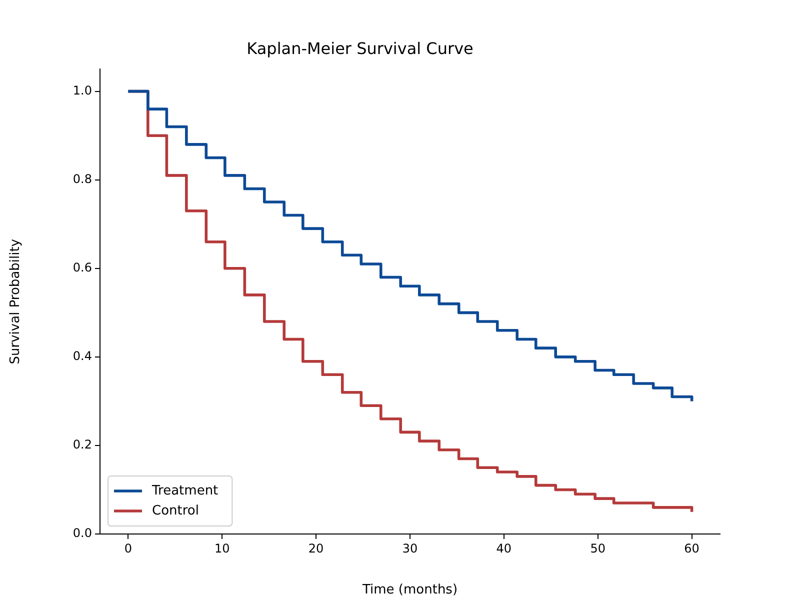 The image size is (800, 600). I want to click on x-tick-label: 0, so click(128, 548).